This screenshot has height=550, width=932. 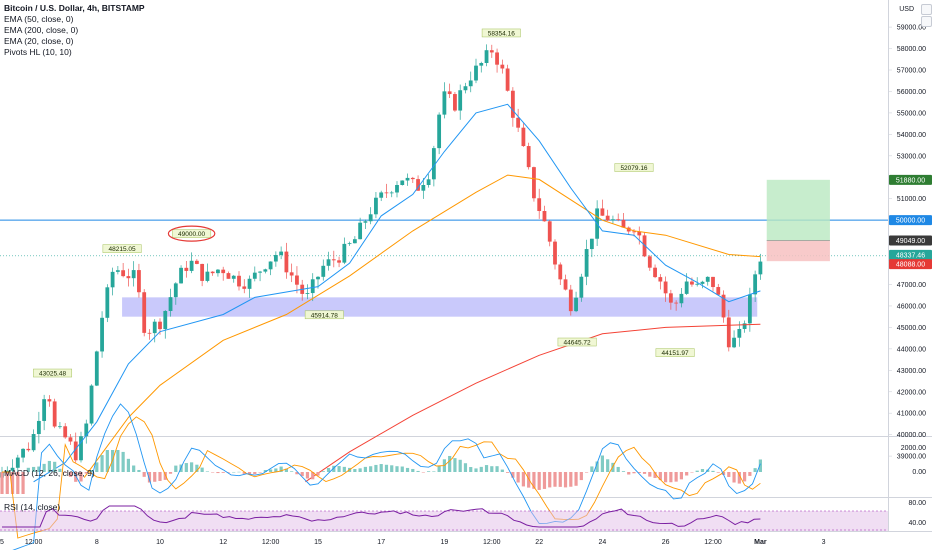 What do you see at coordinates (911, 92) in the screenshot?
I see `price-tick-label: 56000.00` at bounding box center [911, 92].